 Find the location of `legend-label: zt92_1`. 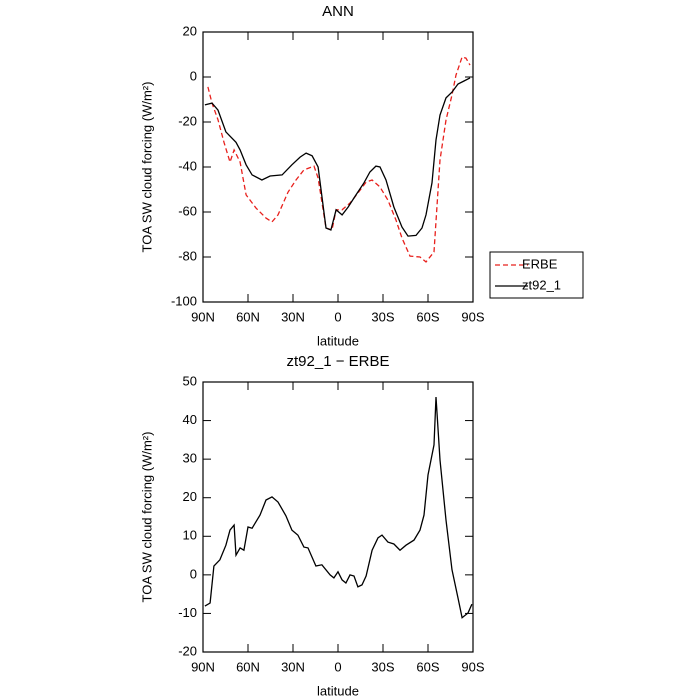

legend-label: zt92_1 is located at coordinates (541, 284).